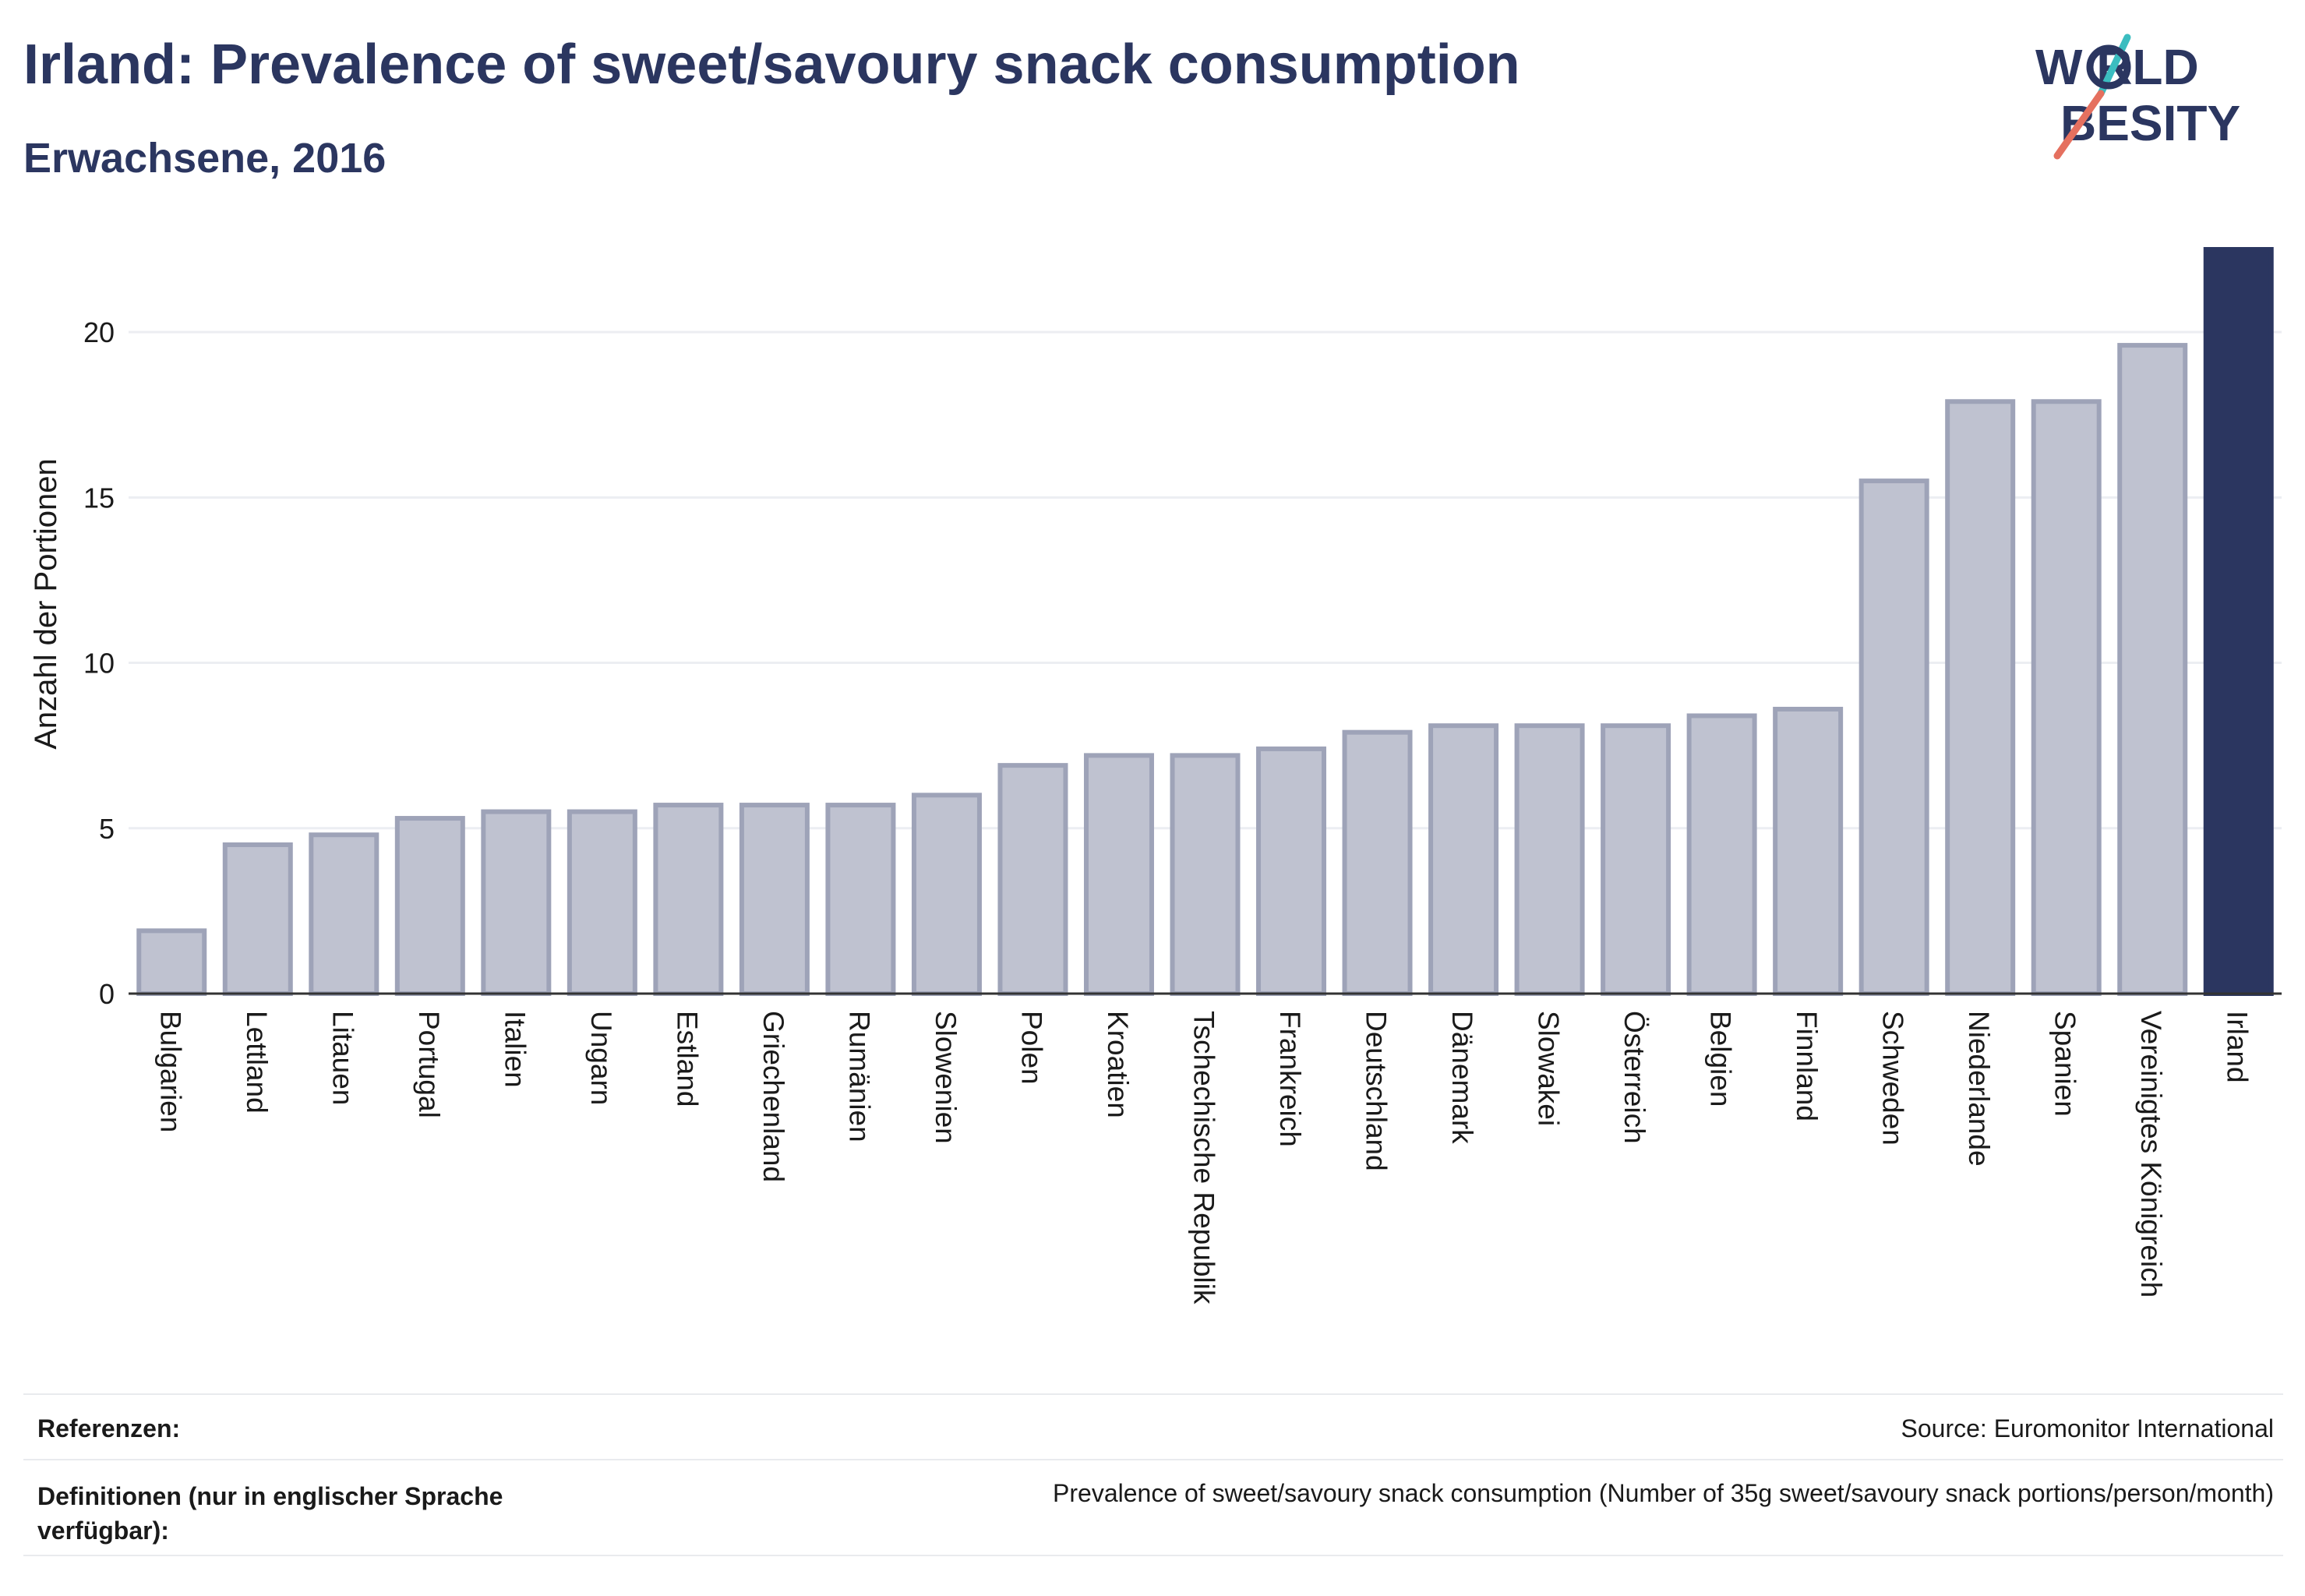  Describe the element at coordinates (687, 1059) in the screenshot. I see `x-tick-label: Estland` at that location.